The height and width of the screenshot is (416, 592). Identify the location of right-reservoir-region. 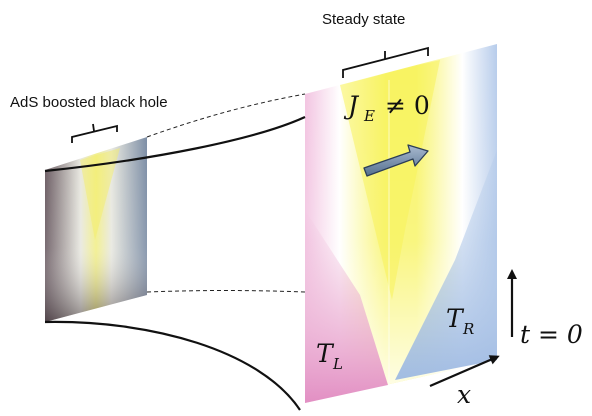
(446, 265).